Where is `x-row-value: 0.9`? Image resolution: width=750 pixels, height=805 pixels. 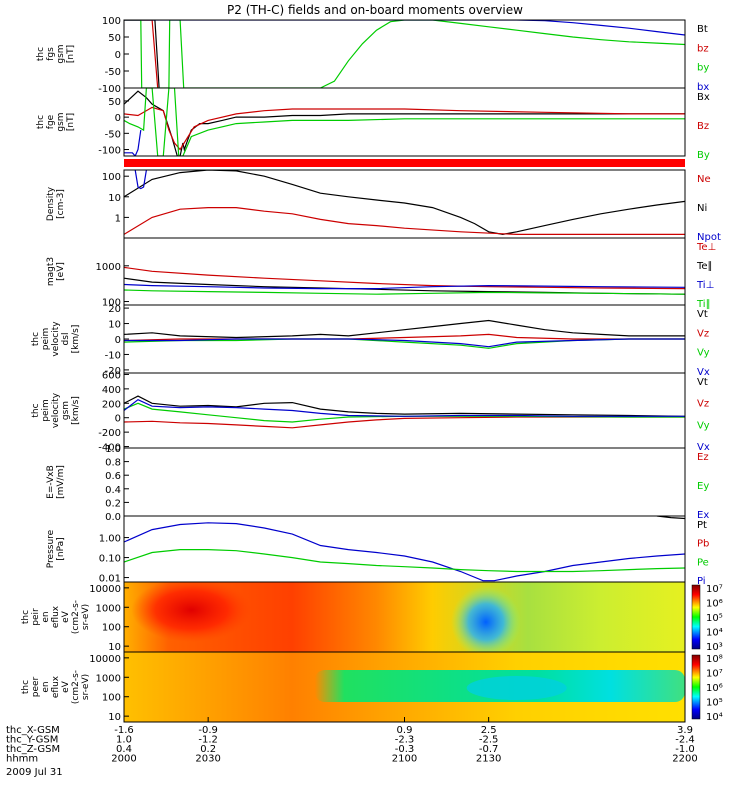
x-row-value: 0.9 is located at coordinates (405, 730).